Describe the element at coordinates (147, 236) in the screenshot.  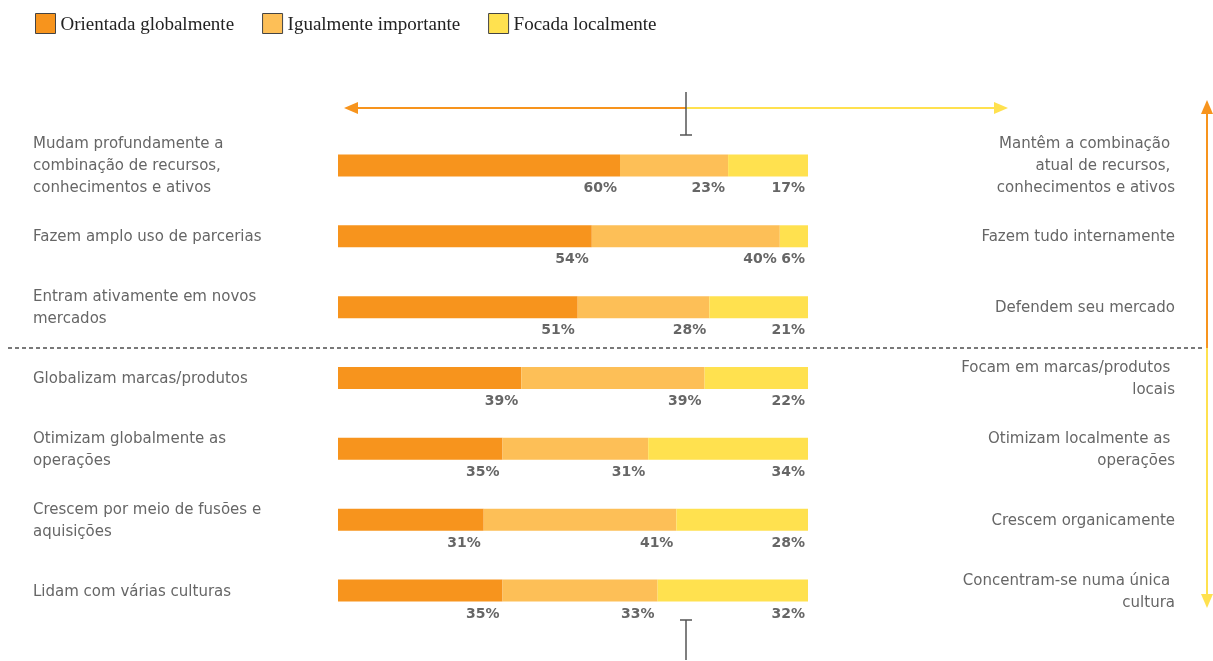
I see `y-tick-label: Fazem amplo uso de parcerias` at that location.